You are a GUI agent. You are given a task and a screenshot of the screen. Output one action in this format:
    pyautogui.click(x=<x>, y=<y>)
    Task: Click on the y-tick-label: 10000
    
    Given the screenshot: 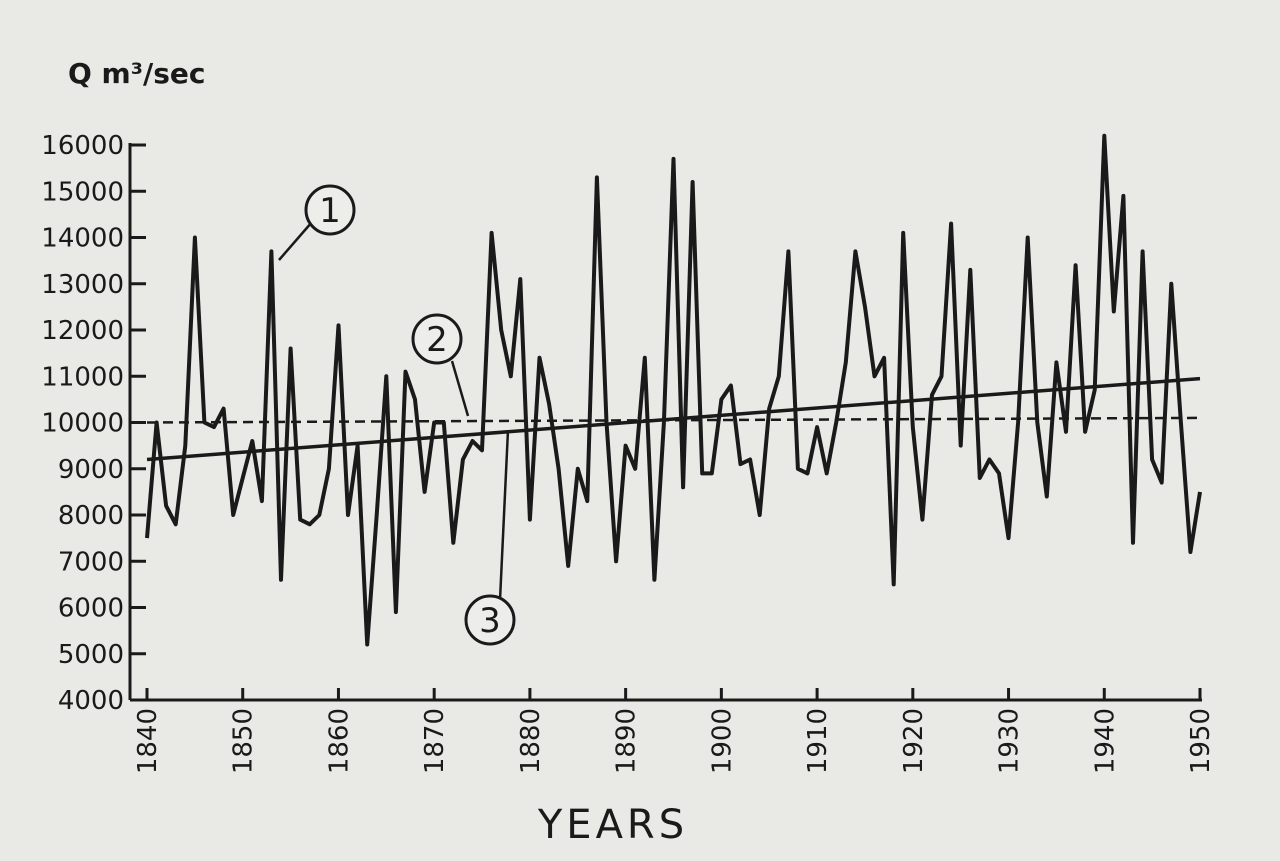 What is the action you would take?
    pyautogui.click(x=82, y=424)
    